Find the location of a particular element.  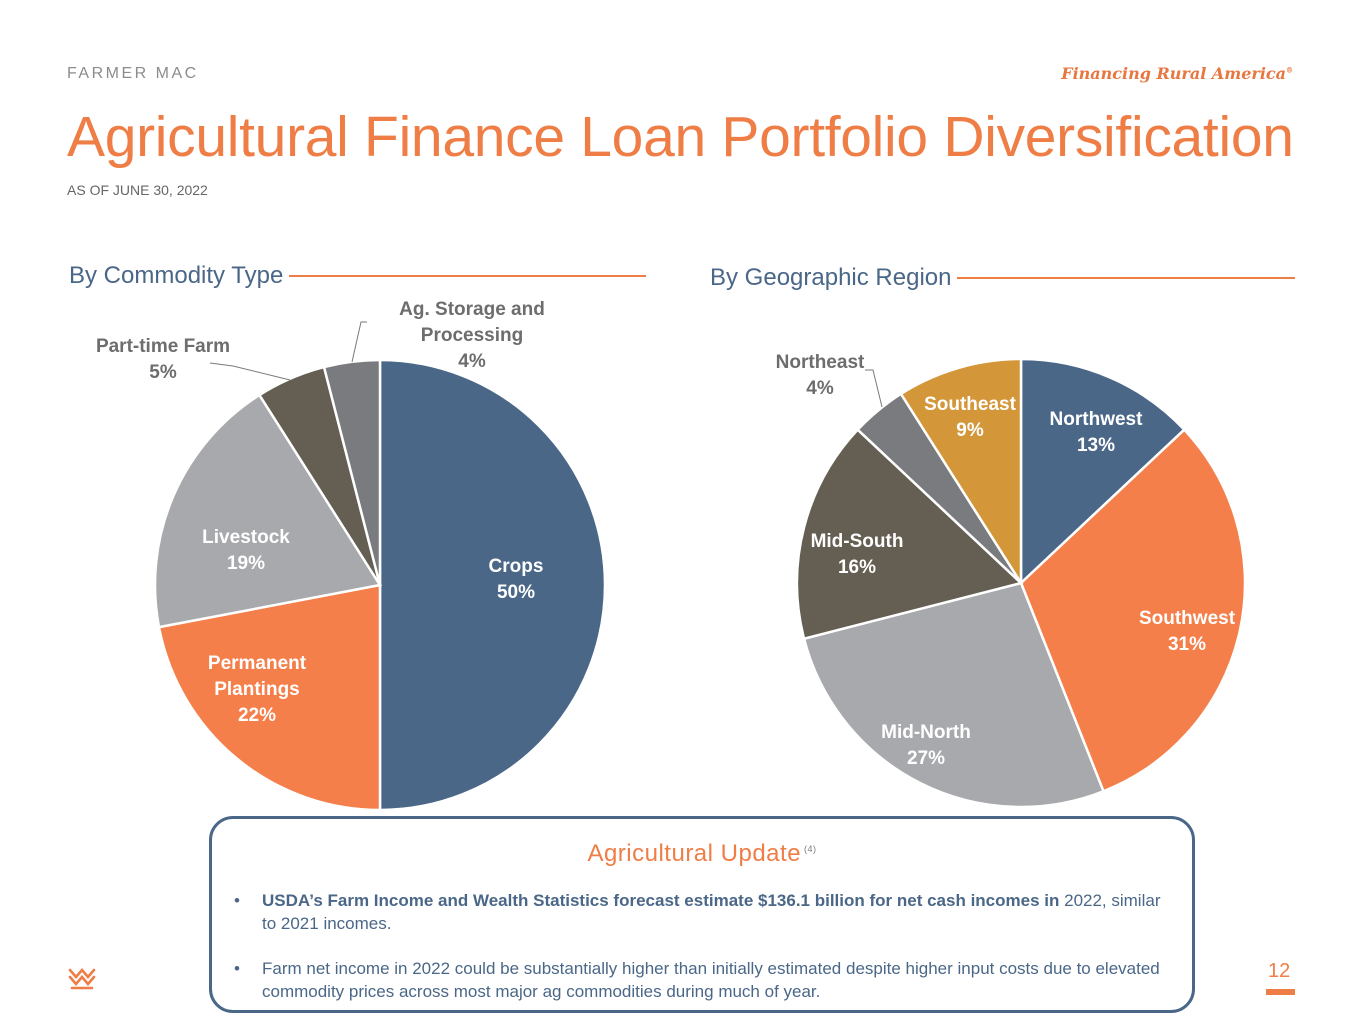

pie1-data-label-3: Livestock 19% is located at coordinates (246, 550).